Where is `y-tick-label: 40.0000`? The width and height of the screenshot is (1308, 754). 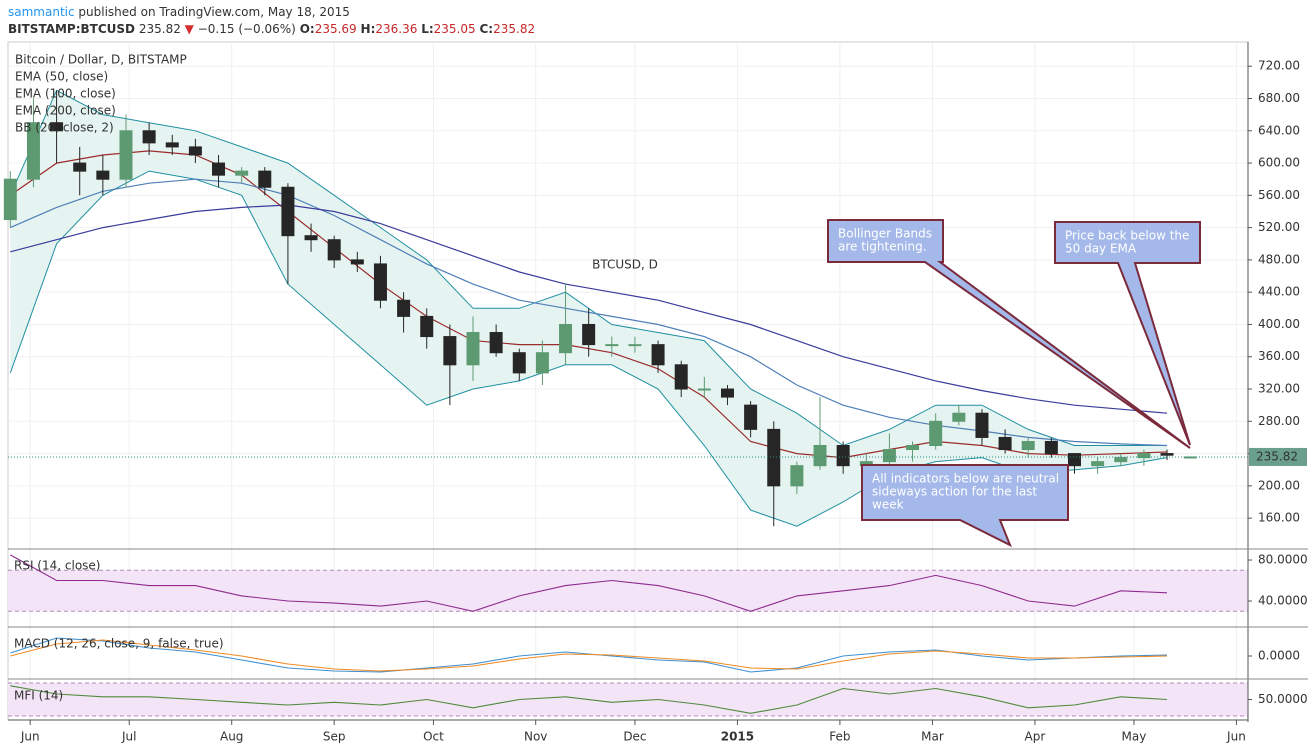 y-tick-label: 40.0000 is located at coordinates (1283, 601).